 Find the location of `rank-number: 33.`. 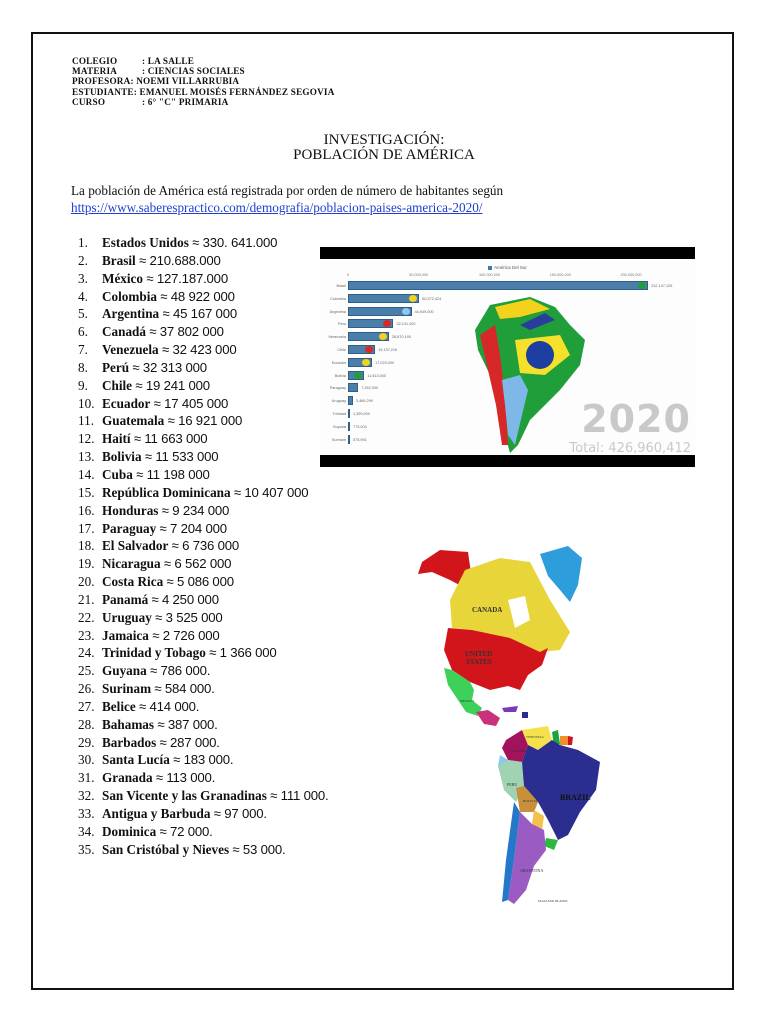

rank-number: 33. is located at coordinates (86, 813).